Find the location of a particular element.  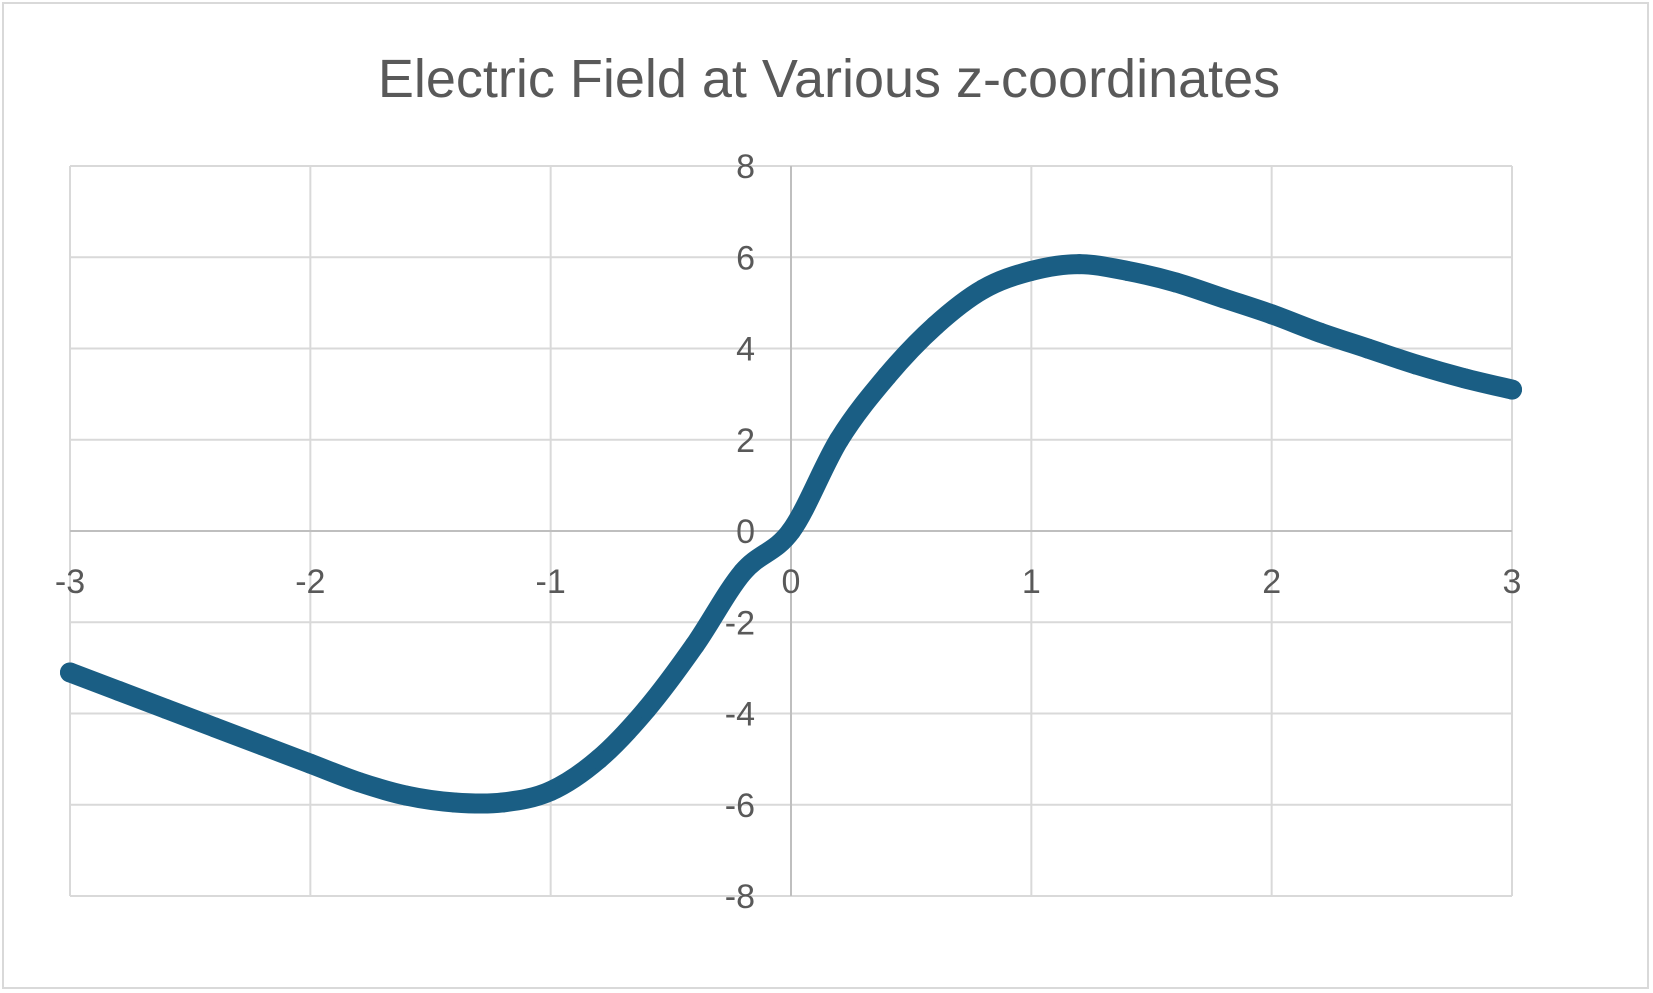

x-tick-label: 1 is located at coordinates (1031, 582).